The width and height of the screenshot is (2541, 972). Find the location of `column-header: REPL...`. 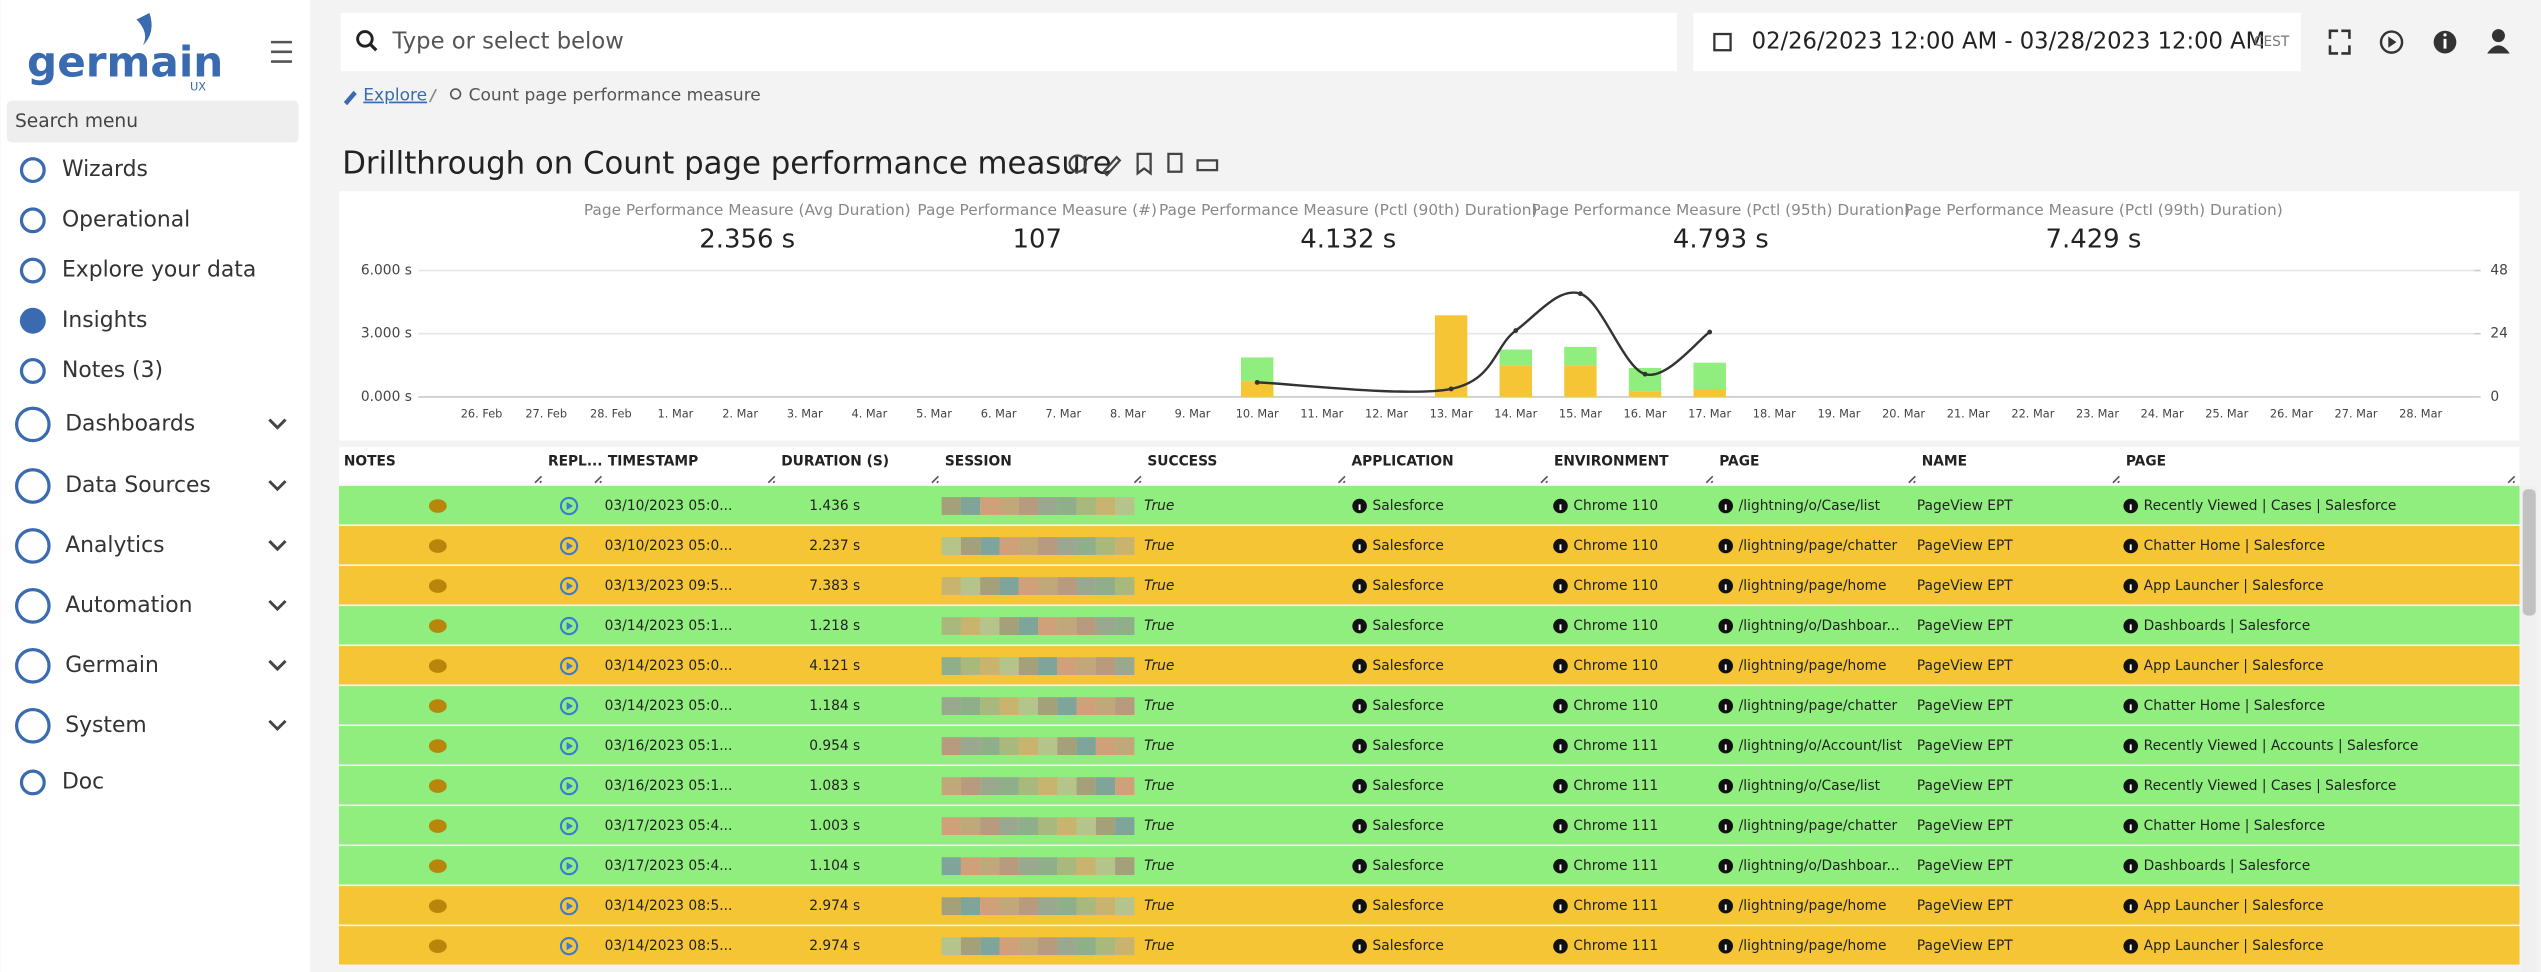

column-header: REPL... is located at coordinates (575, 462).